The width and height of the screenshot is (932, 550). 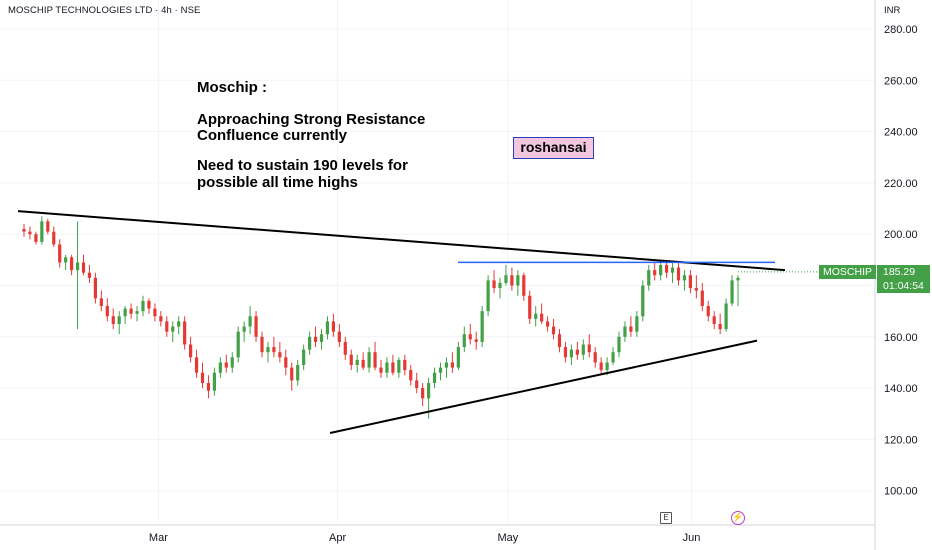 What do you see at coordinates (903, 279) in the screenshot?
I see `last-price-tag: 185.29 01:04:54` at bounding box center [903, 279].